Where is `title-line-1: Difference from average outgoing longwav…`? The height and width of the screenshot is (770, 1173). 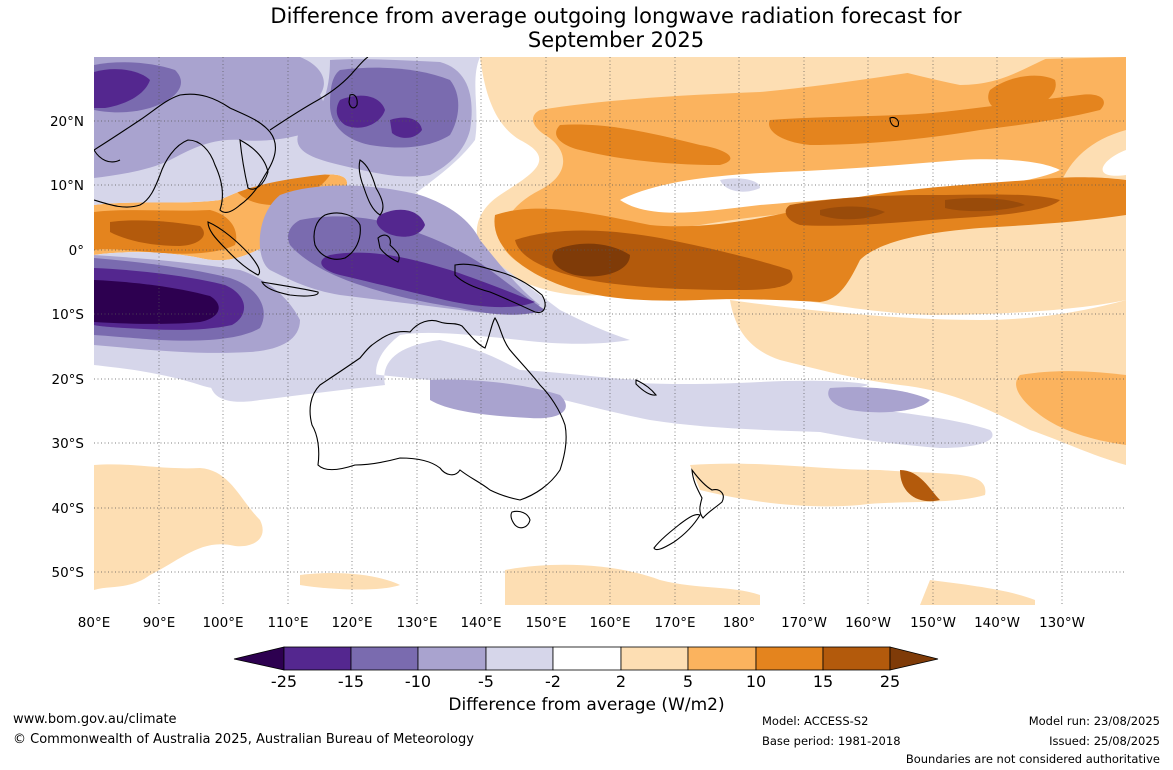 title-line-1: Difference from average outgoing longwav… is located at coordinates (616, 16).